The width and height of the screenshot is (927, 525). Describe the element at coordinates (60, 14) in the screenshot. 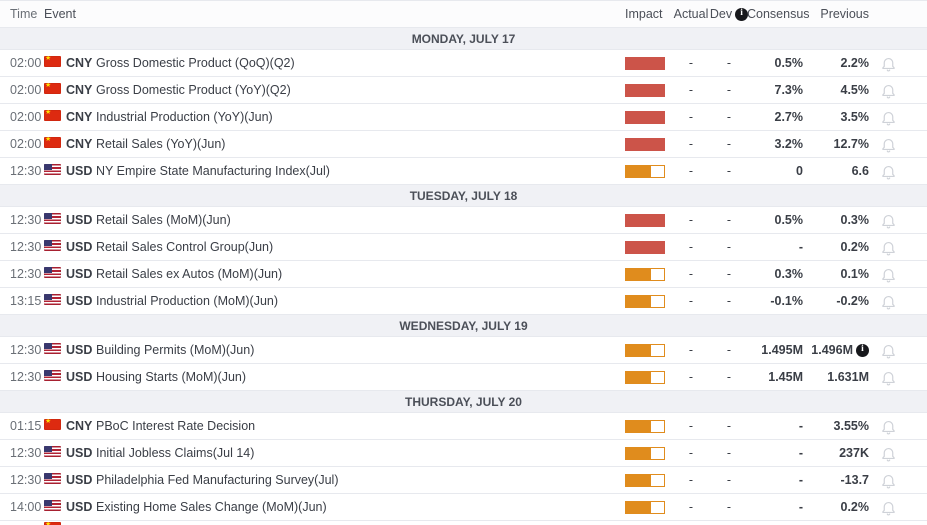

I see `column-header-event: Event` at that location.